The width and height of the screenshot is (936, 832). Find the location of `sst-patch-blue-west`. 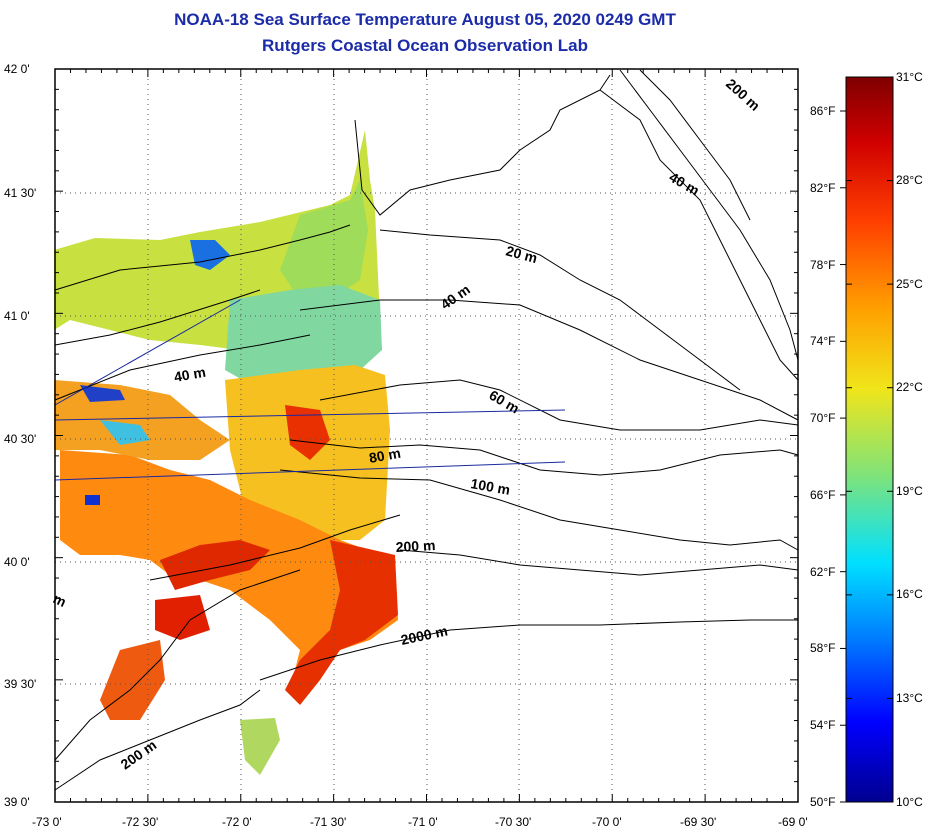

sst-patch-blue-west is located at coordinates (102, 393).